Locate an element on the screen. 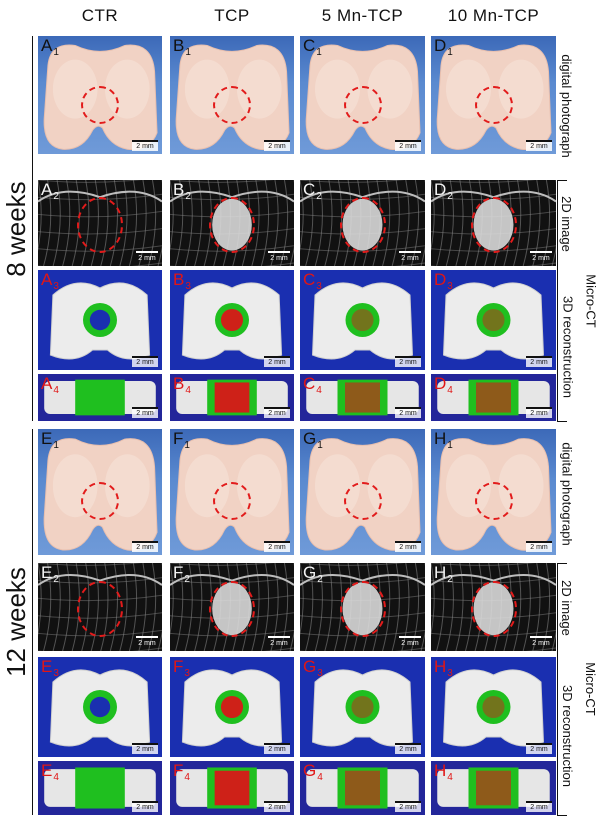 The image size is (600, 829). panel-letter: A is located at coordinates (47, 45).